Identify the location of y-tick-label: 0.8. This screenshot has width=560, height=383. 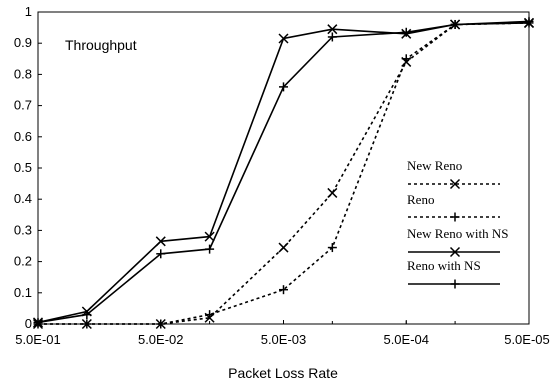
(23, 73).